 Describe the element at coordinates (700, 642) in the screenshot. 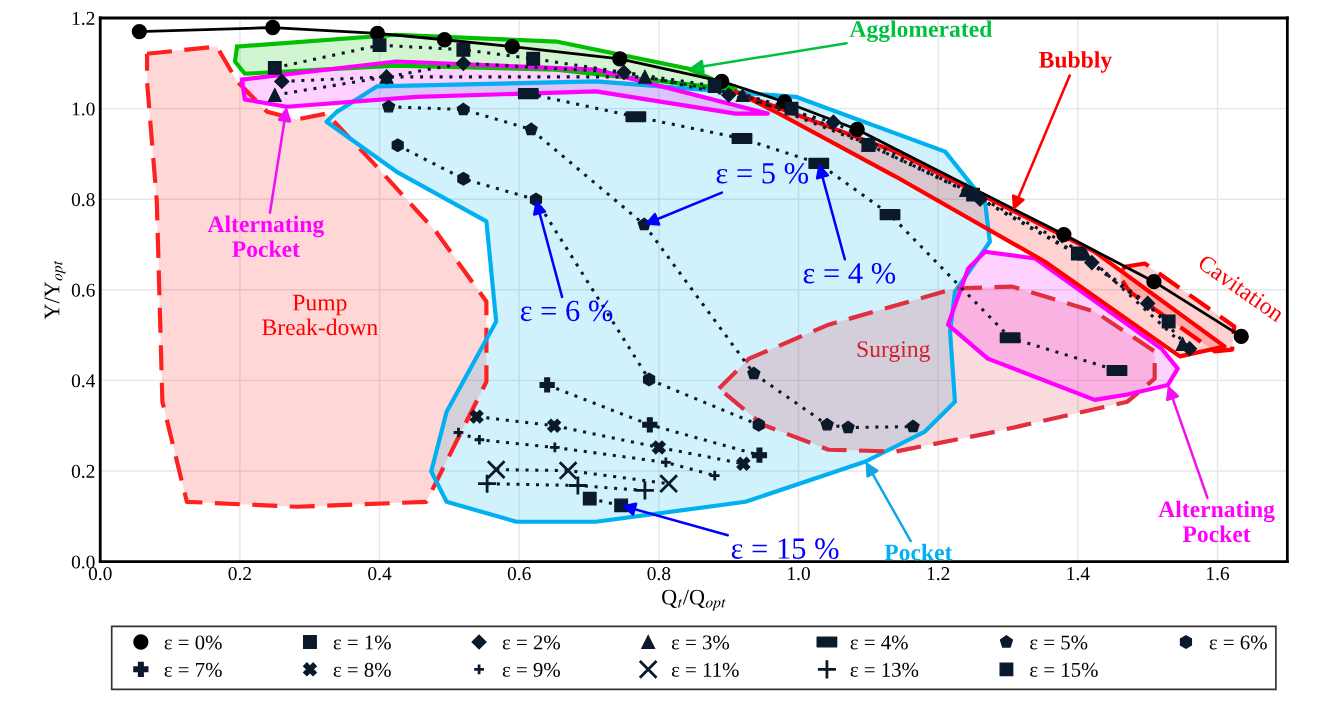

I see `legend-label: ε = 3%` at that location.